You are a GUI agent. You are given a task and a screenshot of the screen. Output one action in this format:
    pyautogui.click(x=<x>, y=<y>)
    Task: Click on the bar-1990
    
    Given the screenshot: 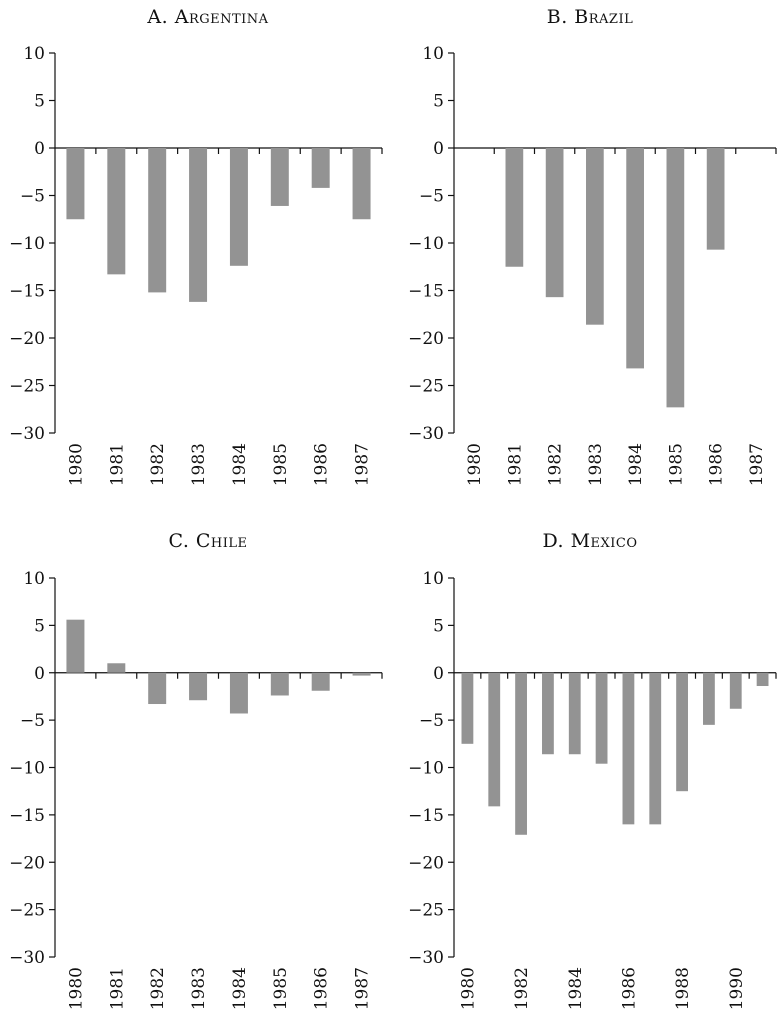 What is the action you would take?
    pyautogui.click(x=735, y=690)
    